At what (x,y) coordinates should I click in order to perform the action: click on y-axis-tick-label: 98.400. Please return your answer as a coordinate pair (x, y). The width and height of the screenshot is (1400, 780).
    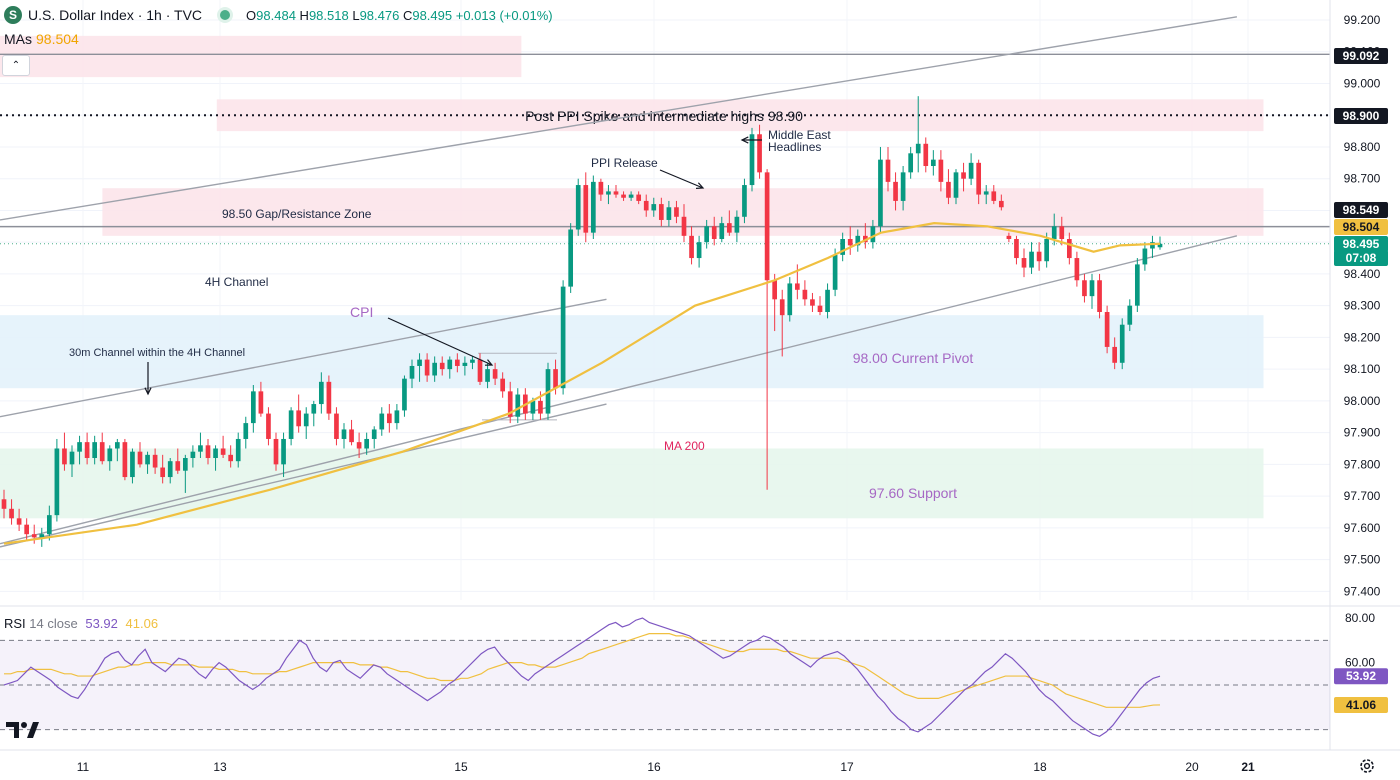
    Looking at the image, I should click on (1362, 274).